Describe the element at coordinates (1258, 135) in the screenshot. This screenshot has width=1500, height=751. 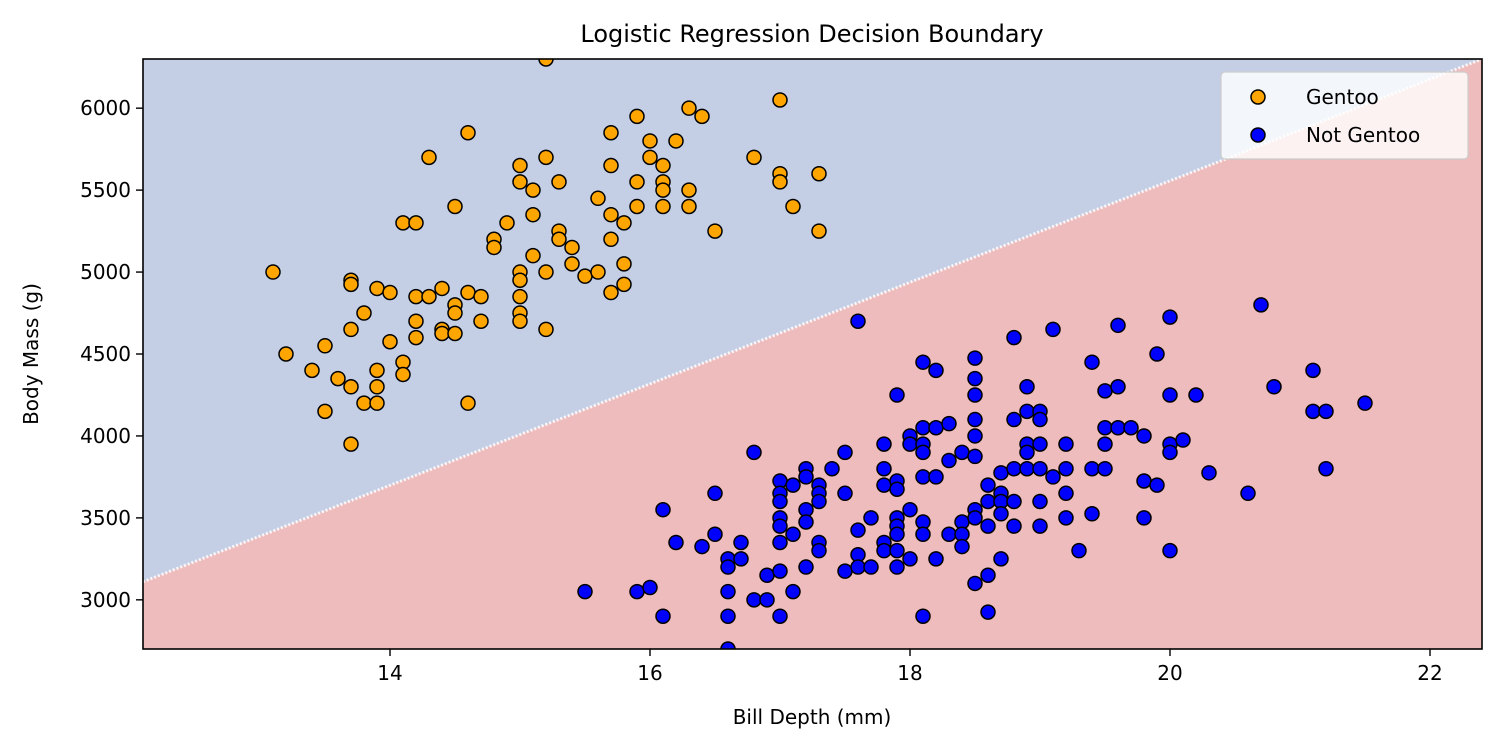
I see `legend-marker-not-gentoo` at that location.